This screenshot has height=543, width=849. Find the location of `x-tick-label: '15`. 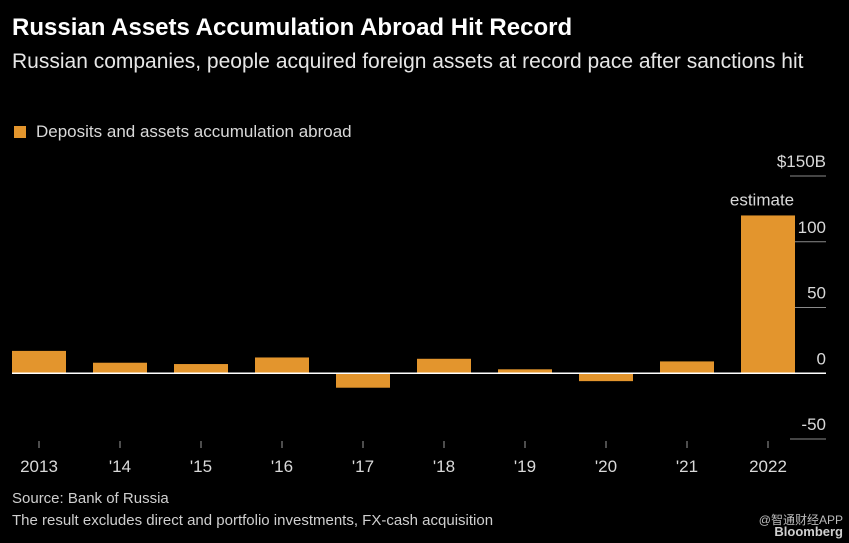

x-tick-label: '15 is located at coordinates (201, 466).